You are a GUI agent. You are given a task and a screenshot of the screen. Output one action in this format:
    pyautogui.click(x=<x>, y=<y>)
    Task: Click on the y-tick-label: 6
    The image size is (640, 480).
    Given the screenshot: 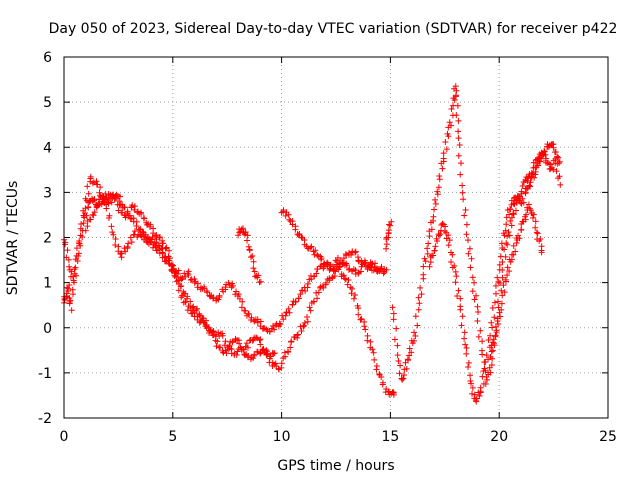 What is the action you would take?
    pyautogui.click(x=47, y=58)
    